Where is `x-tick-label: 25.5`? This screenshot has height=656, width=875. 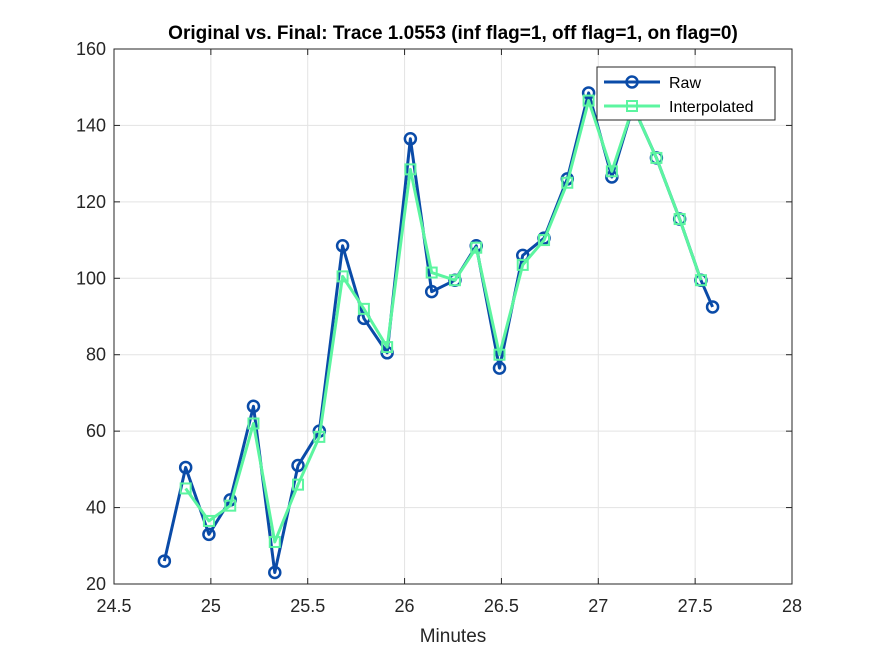 x-tick-label: 25.5 is located at coordinates (307, 606).